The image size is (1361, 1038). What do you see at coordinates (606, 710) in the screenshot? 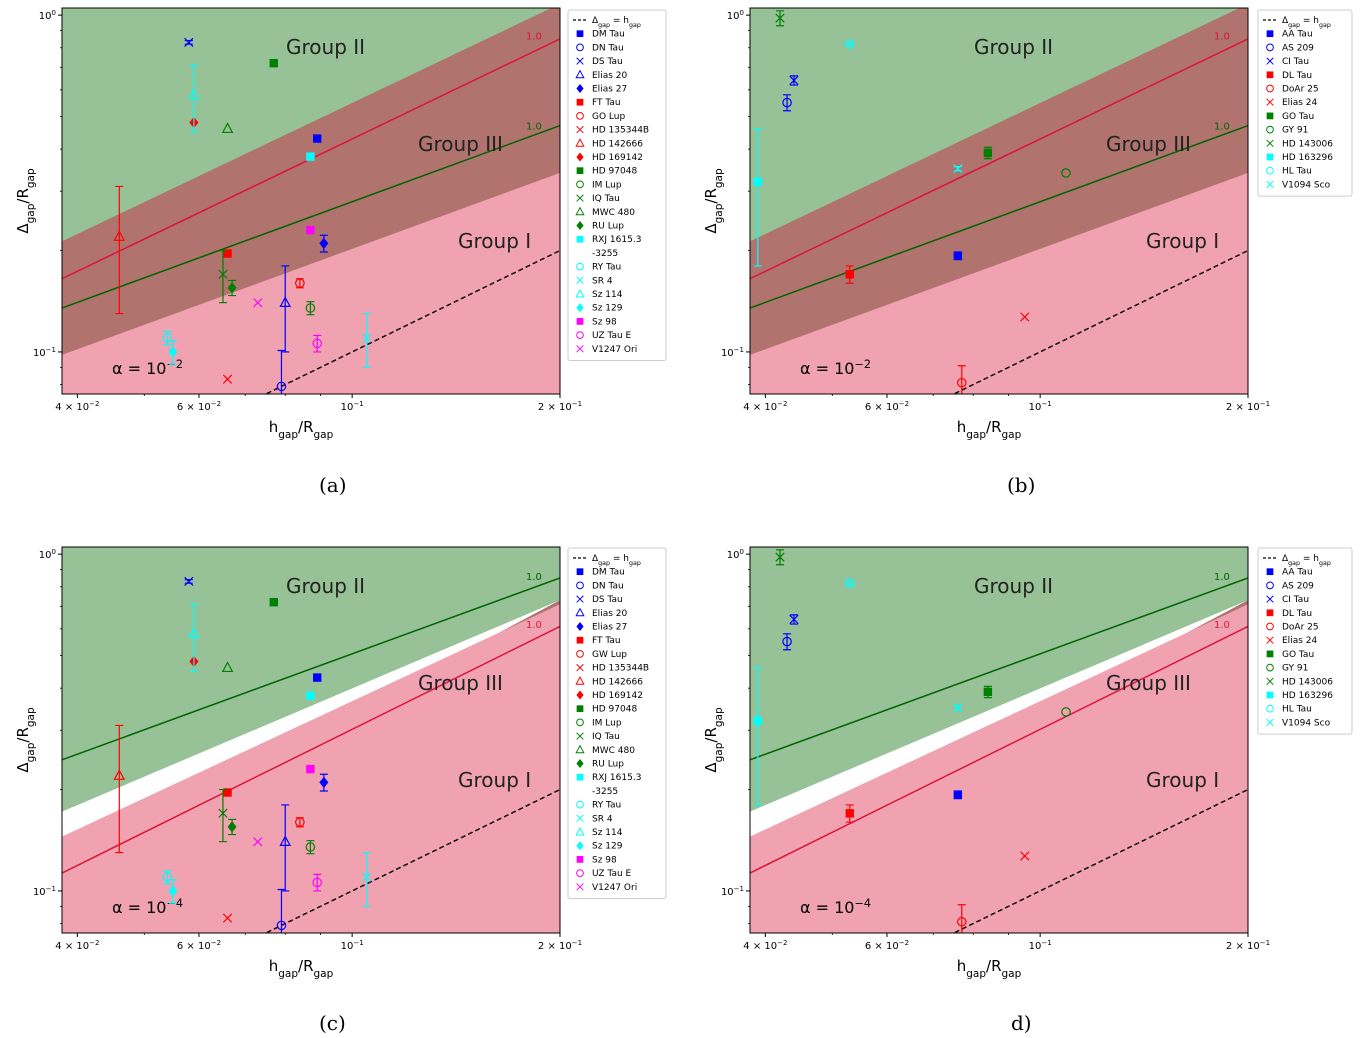
I see `legend-entry: HD 97048` at bounding box center [606, 710].